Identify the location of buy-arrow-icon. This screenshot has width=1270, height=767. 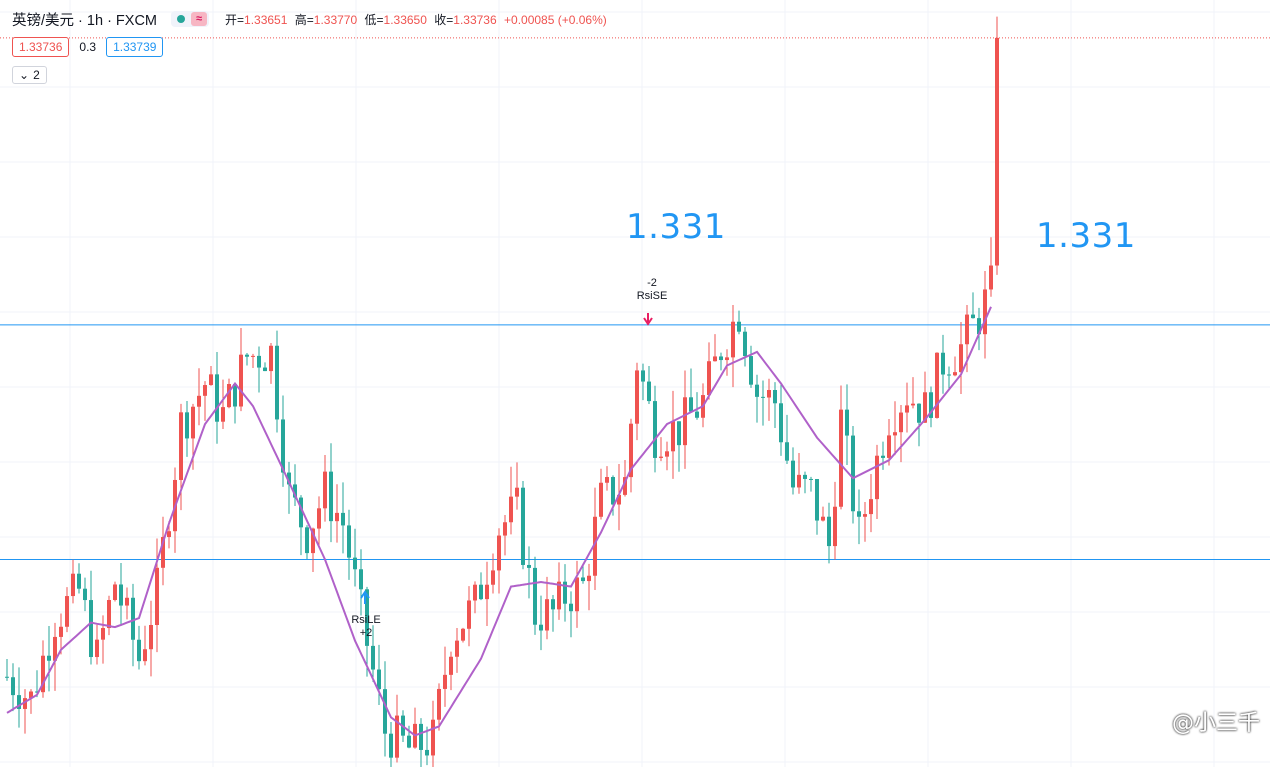
(365, 597).